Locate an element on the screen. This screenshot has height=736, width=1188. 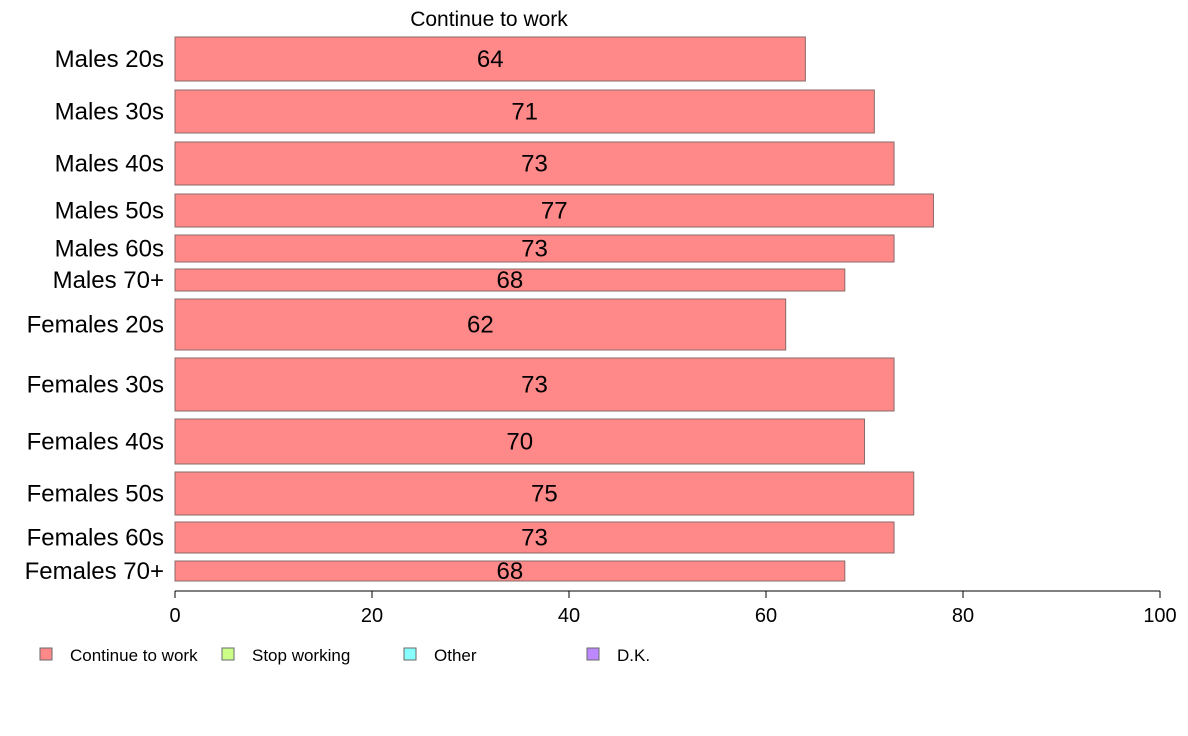
category-label: Females 20s is located at coordinates (95, 325).